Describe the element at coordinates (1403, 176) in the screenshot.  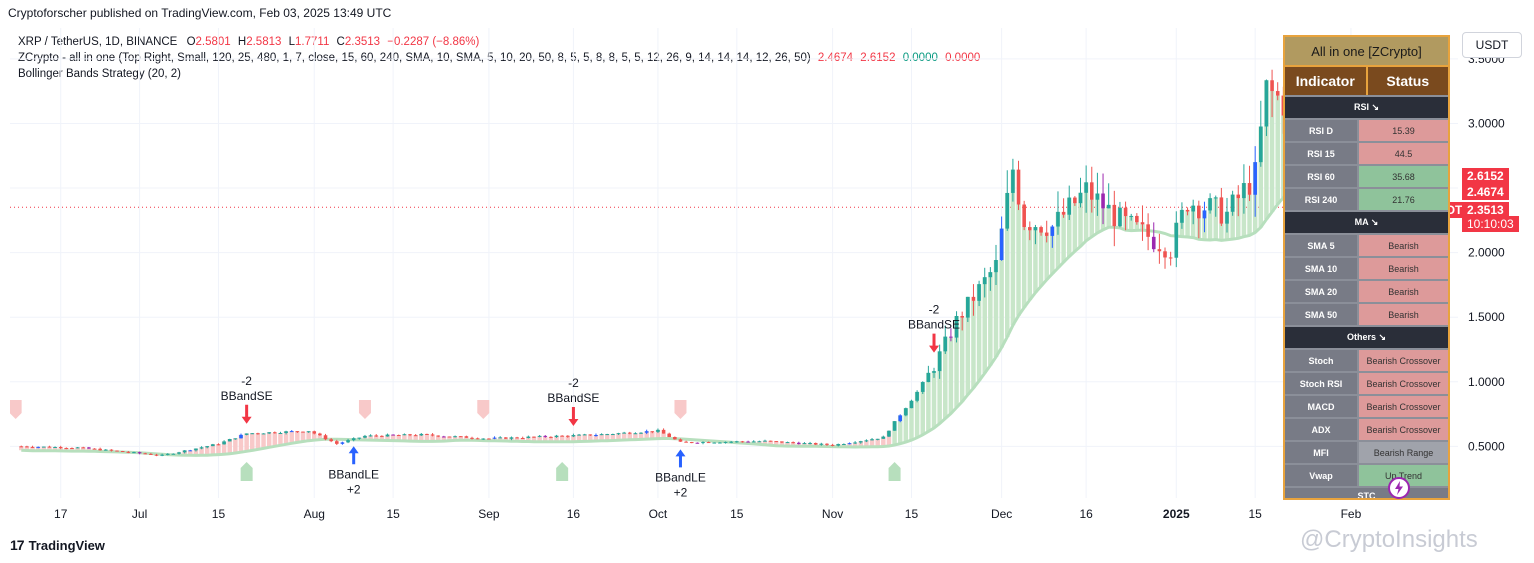
I see `rsi-row-status: 35.68` at that location.